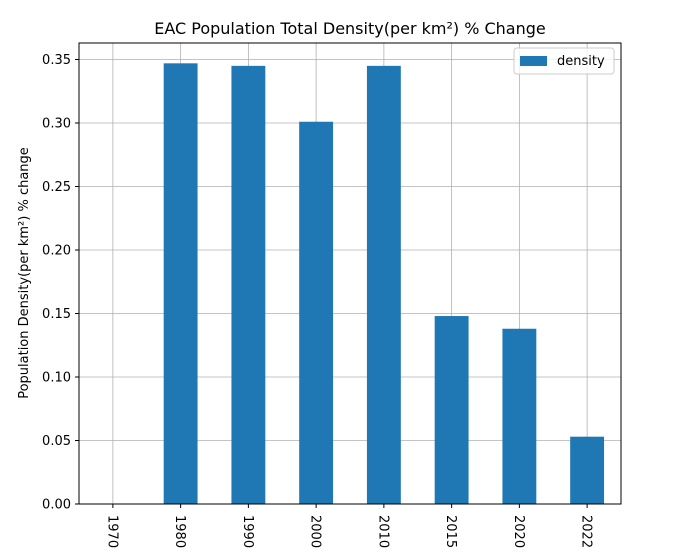 The image size is (685, 550). Describe the element at coordinates (180, 284) in the screenshot. I see `bar-1980` at that location.